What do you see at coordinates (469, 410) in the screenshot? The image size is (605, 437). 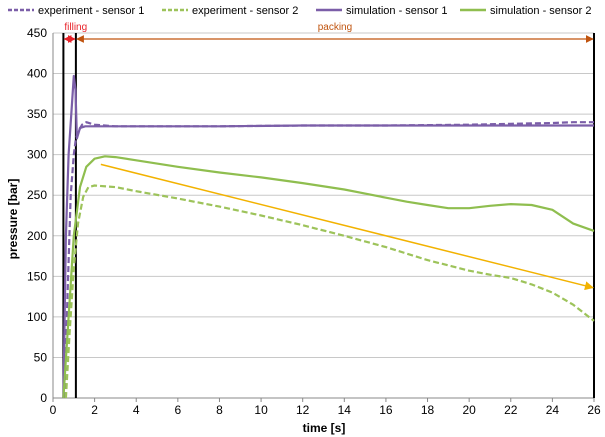 I see `x-tick-label: 20` at bounding box center [469, 410].